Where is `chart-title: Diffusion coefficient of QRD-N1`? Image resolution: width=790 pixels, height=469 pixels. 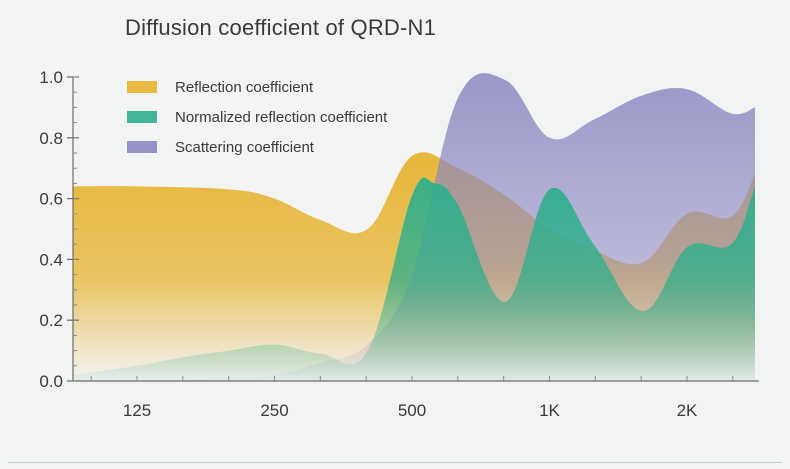 chart-title: Diffusion coefficient of QRD-N1 is located at coordinates (281, 27).